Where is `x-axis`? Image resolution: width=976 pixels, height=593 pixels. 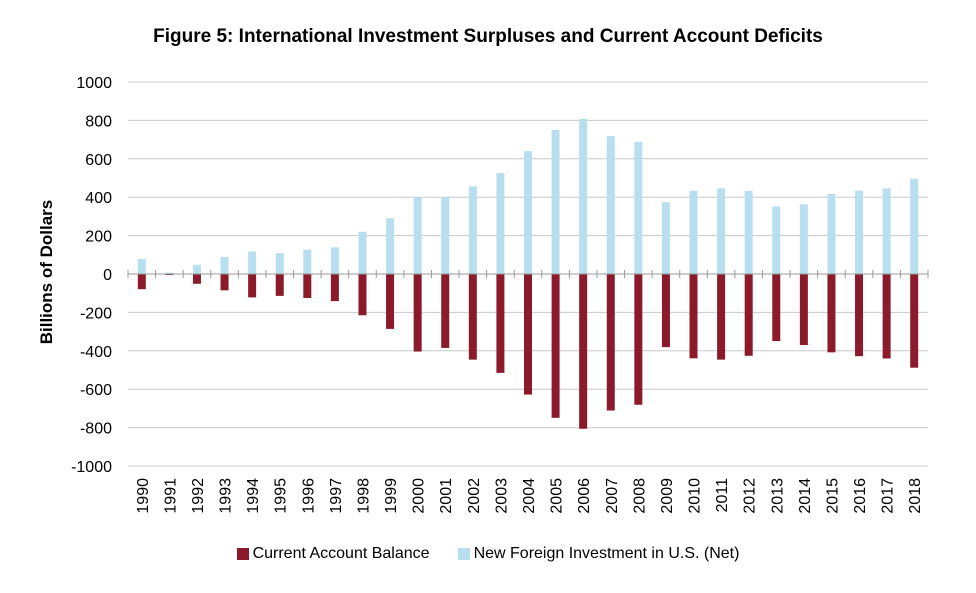
x-axis is located at coordinates (528, 274).